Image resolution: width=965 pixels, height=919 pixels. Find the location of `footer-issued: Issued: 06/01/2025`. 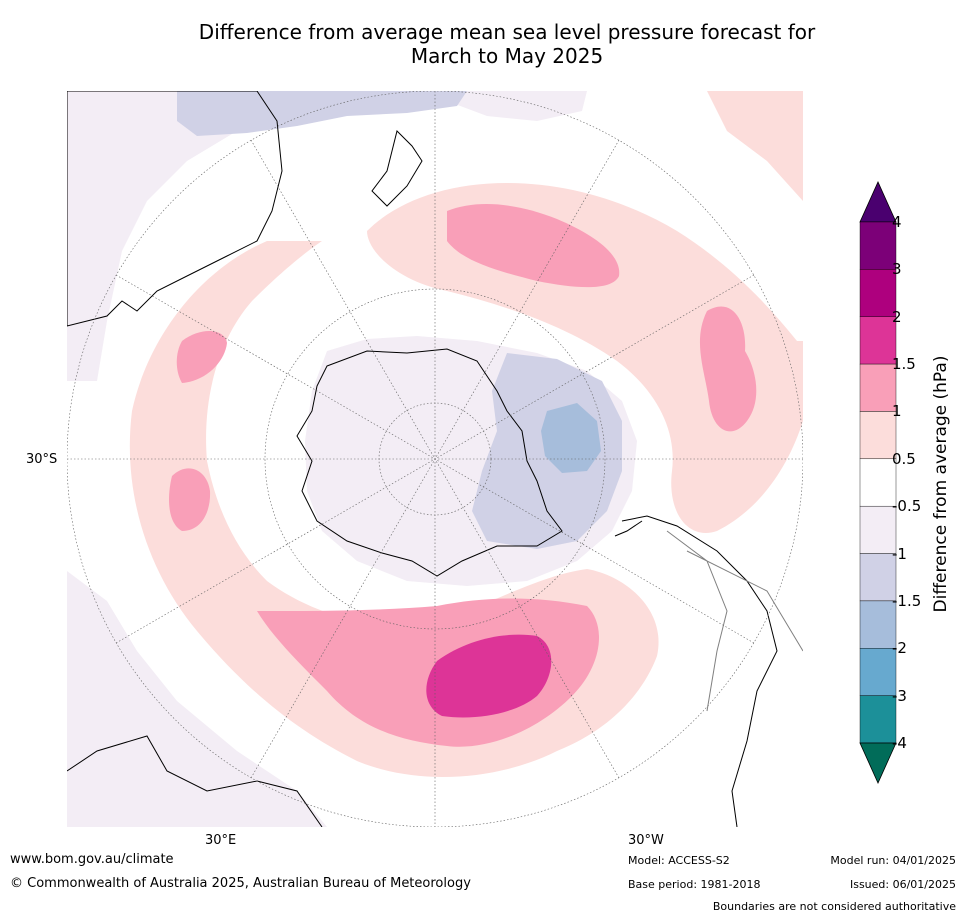

footer-issued: Issued: 06/01/2025 is located at coordinates (902, 884).